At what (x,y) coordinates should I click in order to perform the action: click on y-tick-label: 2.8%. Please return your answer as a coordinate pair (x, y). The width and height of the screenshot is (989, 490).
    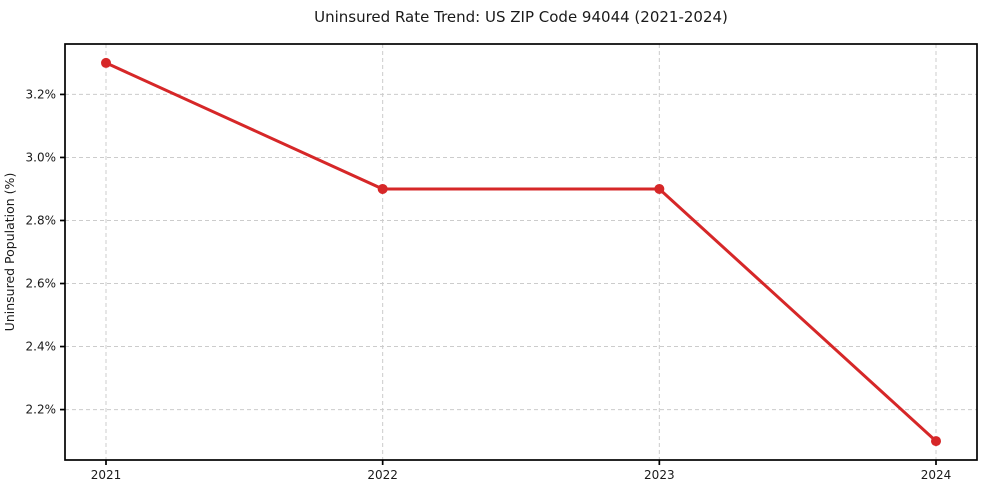
    Looking at the image, I should click on (41, 220).